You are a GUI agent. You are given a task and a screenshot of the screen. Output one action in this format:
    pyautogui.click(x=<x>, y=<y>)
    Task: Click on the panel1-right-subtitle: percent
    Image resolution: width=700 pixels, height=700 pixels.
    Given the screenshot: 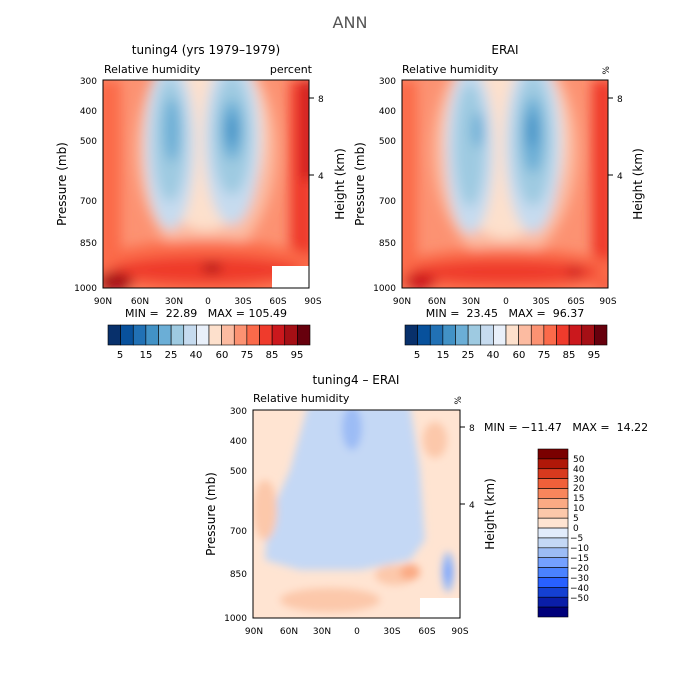 What is the action you would take?
    pyautogui.click(x=291, y=69)
    